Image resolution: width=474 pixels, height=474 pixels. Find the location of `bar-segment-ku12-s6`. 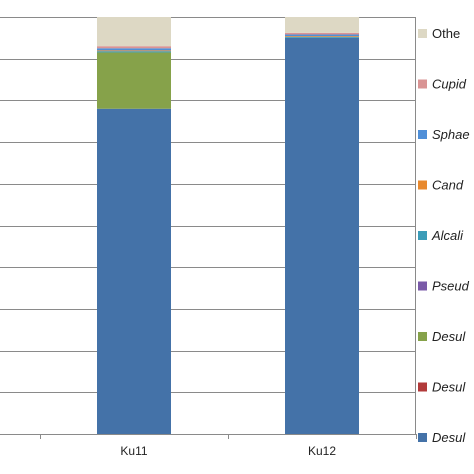

bar-segment-ku12-s6 is located at coordinates (322, 35).